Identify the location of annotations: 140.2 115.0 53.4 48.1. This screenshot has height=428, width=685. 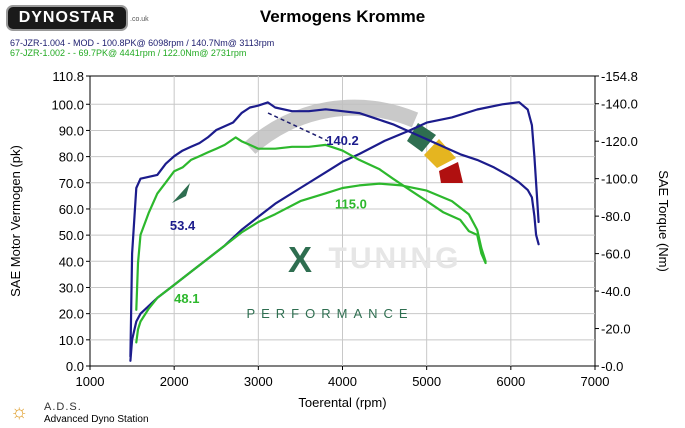
(268, 219).